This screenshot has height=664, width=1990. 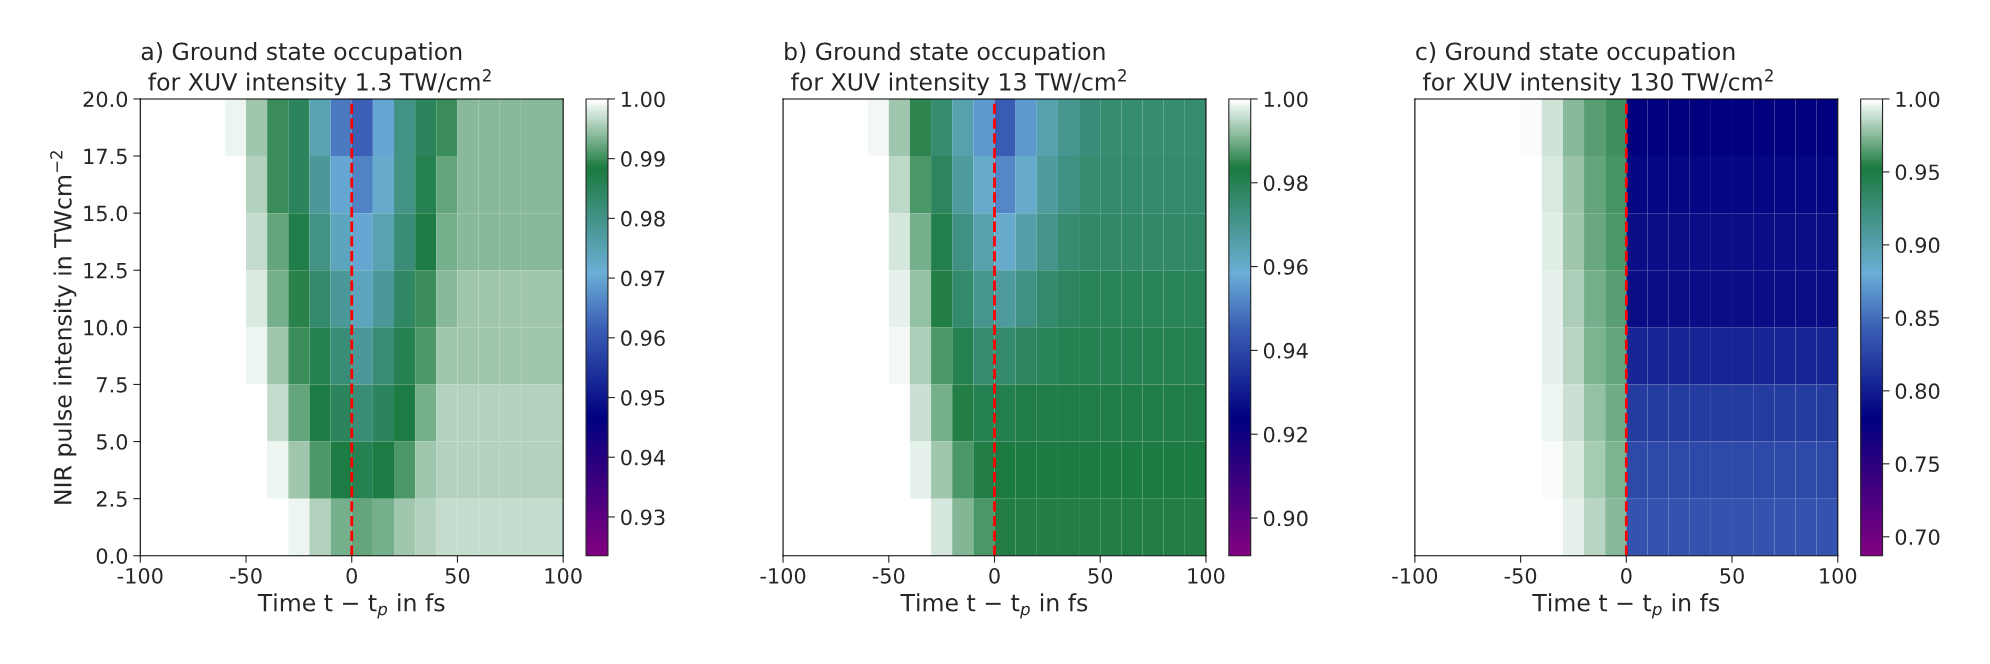 What do you see at coordinates (316, 68) in the screenshot?
I see `chart-title: a) Ground state occupation for XUV intensity 1.3 TW/cm$^{2}$` at bounding box center [316, 68].